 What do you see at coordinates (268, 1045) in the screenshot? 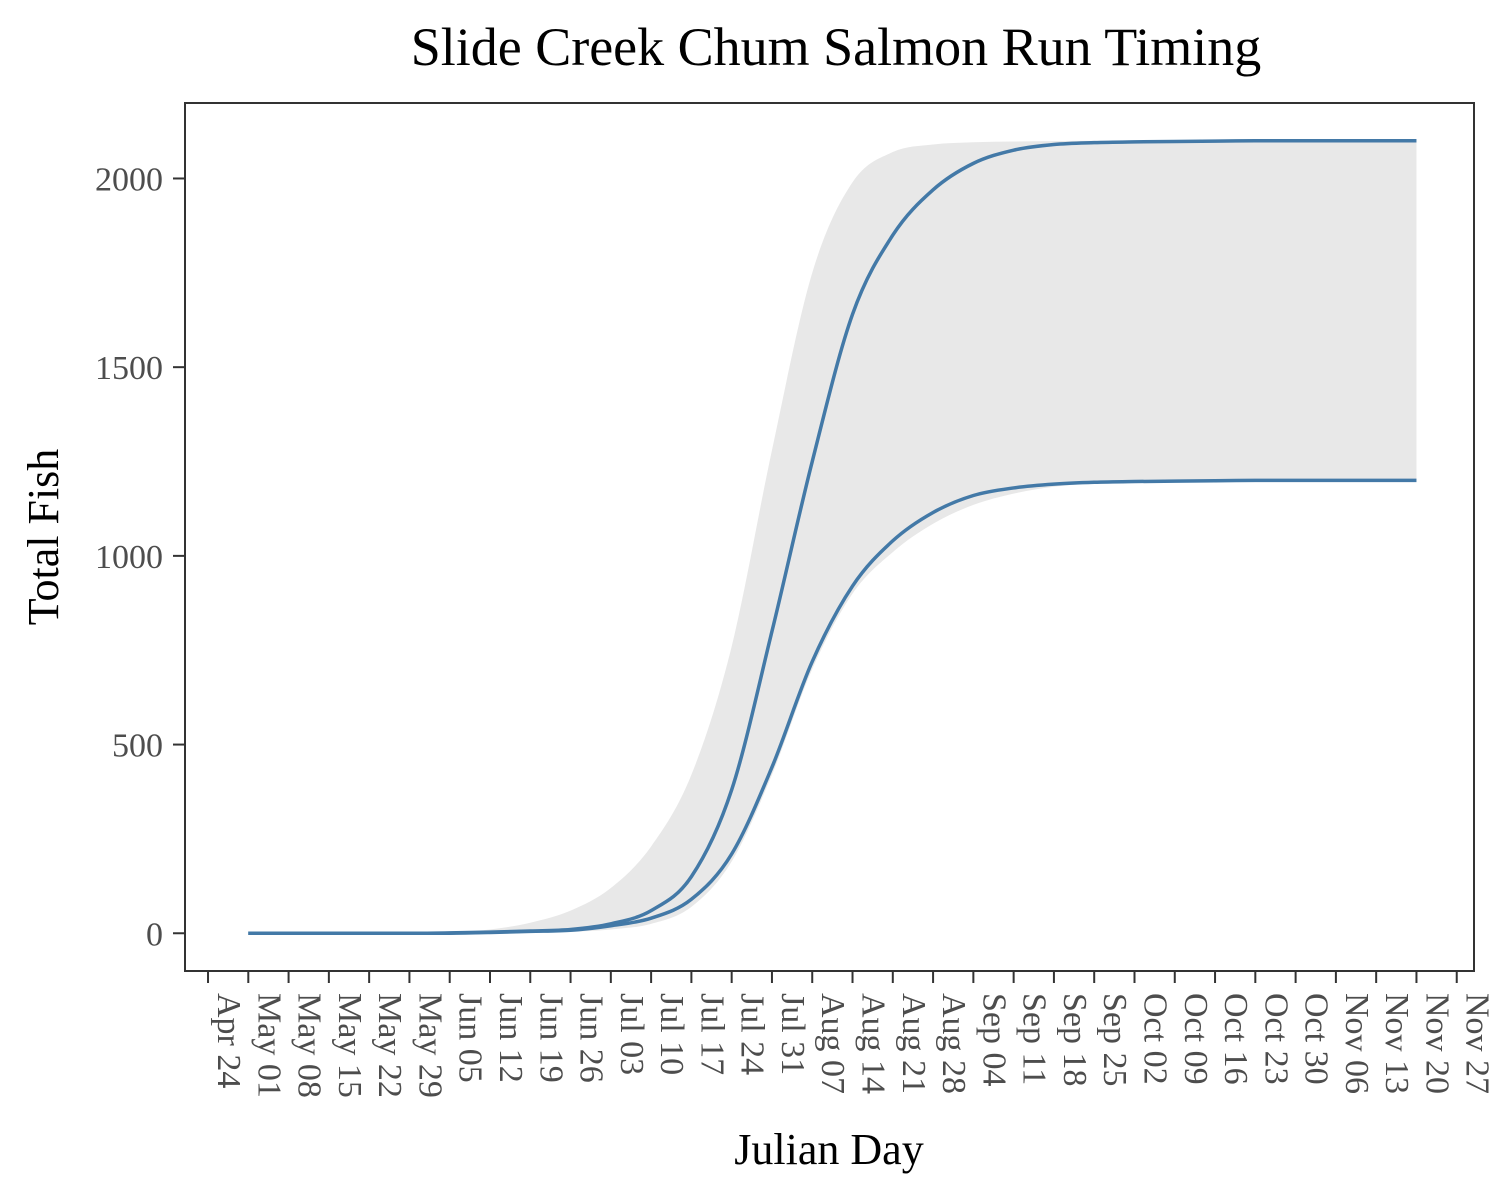
I see `x-tick-label: May 01` at bounding box center [268, 1045].